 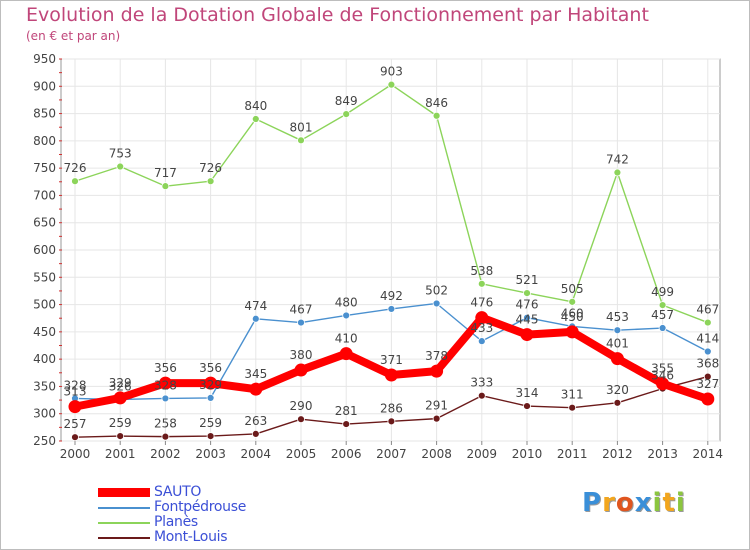 What do you see at coordinates (255, 374) in the screenshot?
I see `data-label: 345` at bounding box center [255, 374].